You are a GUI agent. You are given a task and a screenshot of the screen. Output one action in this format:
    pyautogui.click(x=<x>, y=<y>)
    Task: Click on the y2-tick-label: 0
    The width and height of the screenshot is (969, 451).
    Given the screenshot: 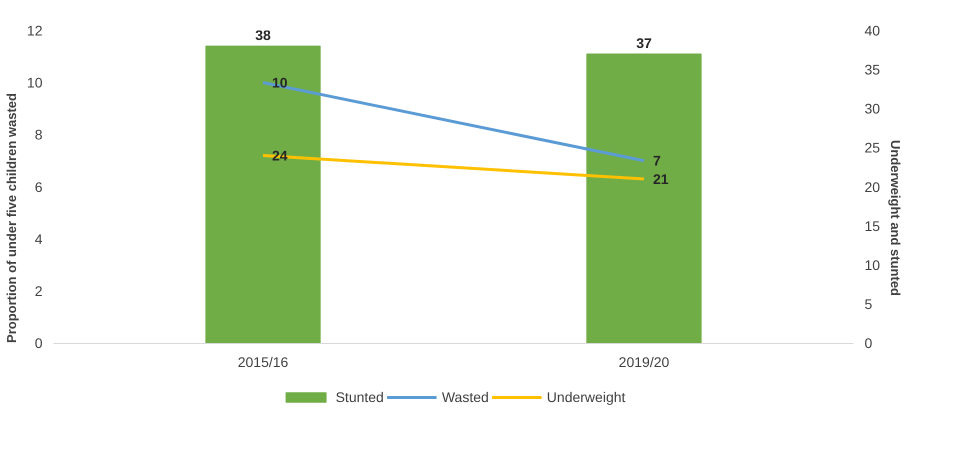 What is the action you would take?
    pyautogui.click(x=868, y=343)
    